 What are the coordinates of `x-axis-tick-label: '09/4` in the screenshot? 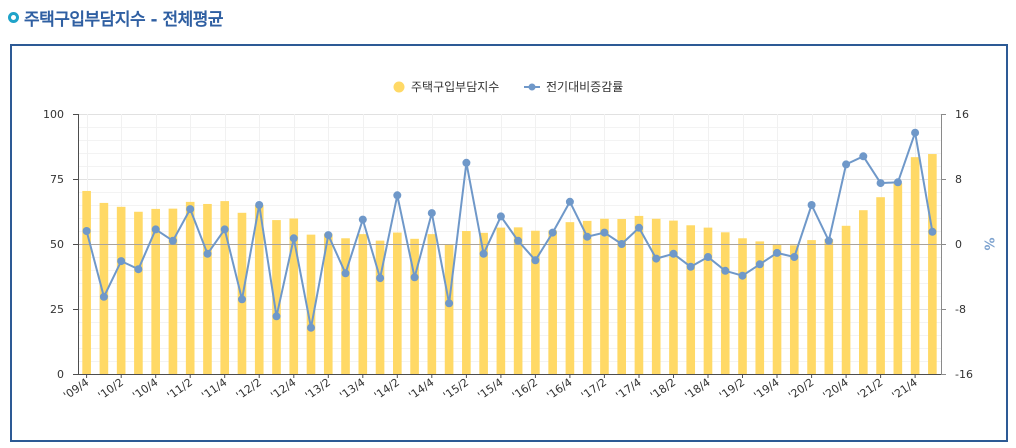 It's located at (76, 389).